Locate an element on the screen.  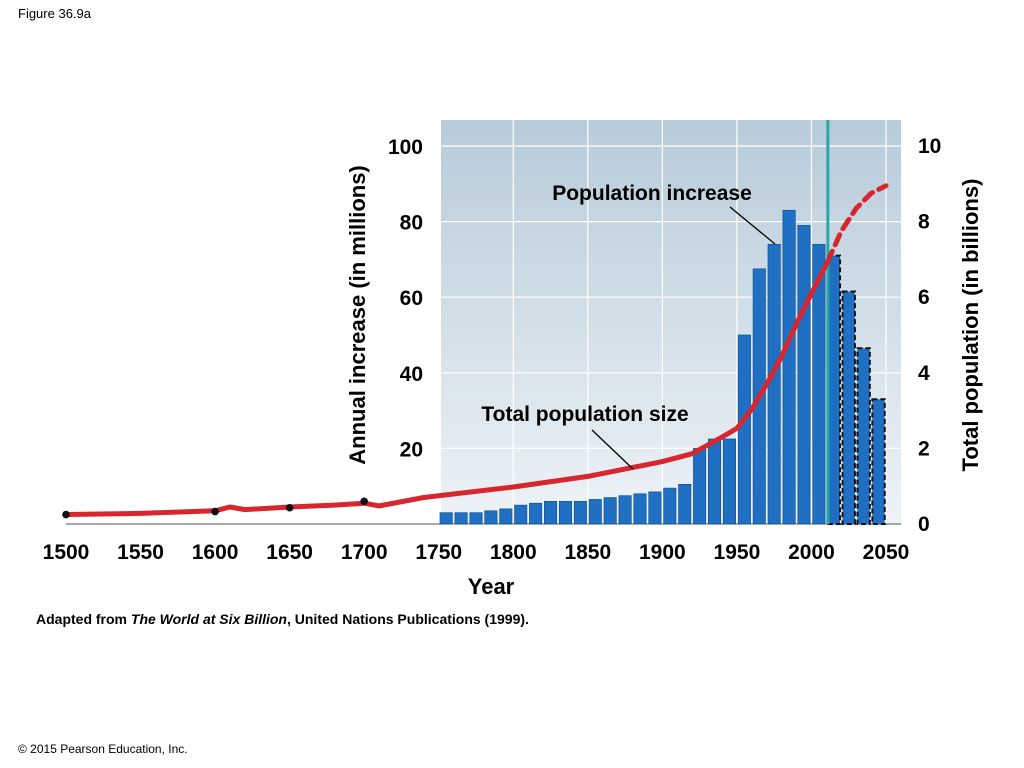
figure-label: Figure 36.9a is located at coordinates (54, 13).